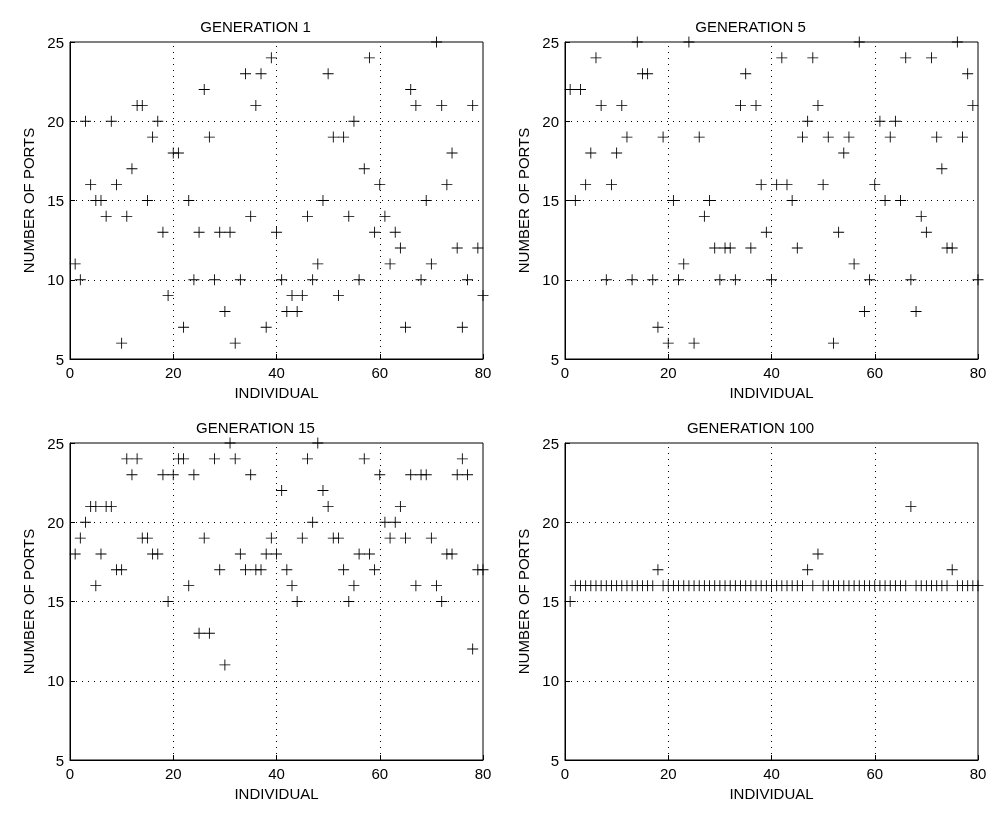 The height and width of the screenshot is (821, 1006). What do you see at coordinates (750, 26) in the screenshot?
I see `chart-title: GENERATION 5` at bounding box center [750, 26].